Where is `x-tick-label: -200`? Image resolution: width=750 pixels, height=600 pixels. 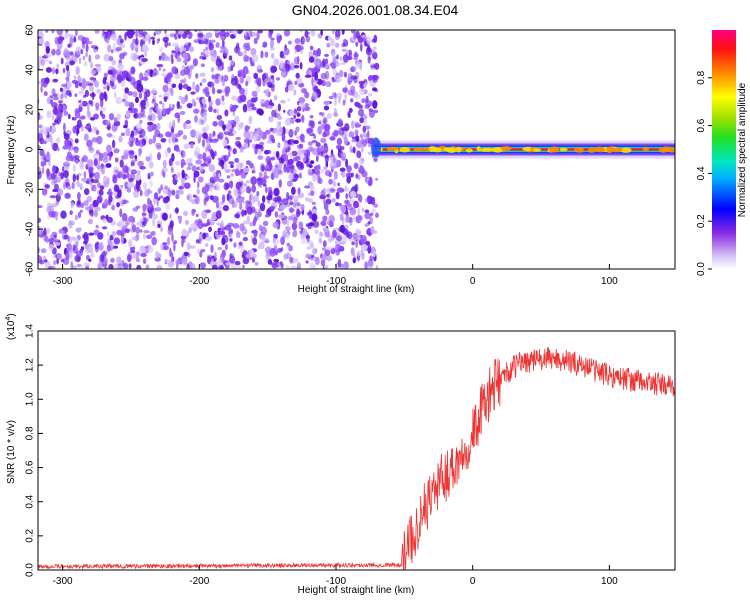
x-tick-label: -200 is located at coordinates (199, 281).